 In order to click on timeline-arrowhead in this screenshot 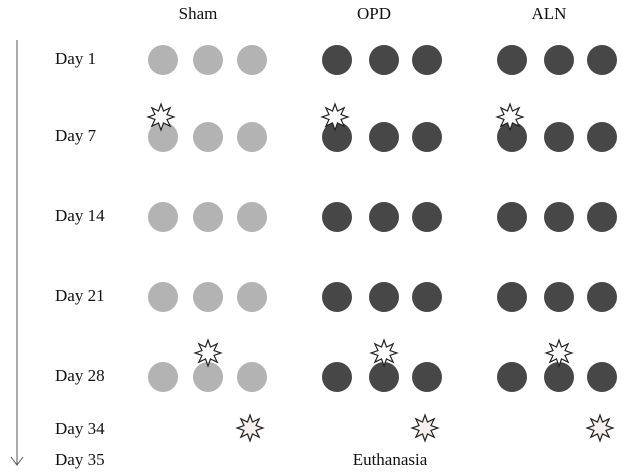, I will do `click(17, 461)`.